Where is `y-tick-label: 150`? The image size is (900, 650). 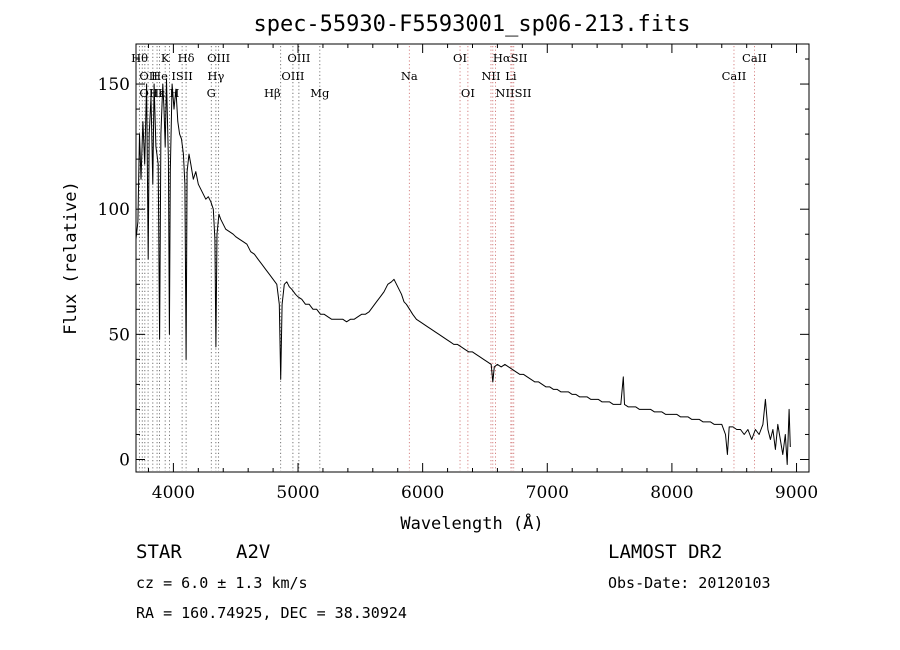 y-tick-label: 150 is located at coordinates (114, 85).